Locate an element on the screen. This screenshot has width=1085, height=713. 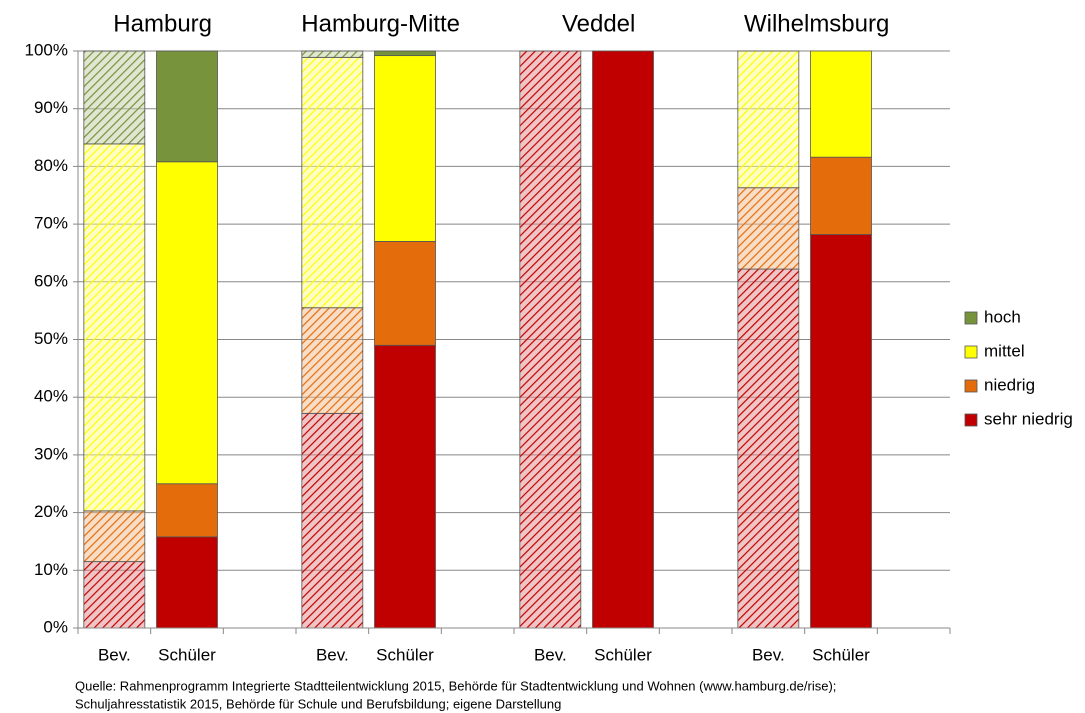
group-title: Hamburg is located at coordinates (162, 23).